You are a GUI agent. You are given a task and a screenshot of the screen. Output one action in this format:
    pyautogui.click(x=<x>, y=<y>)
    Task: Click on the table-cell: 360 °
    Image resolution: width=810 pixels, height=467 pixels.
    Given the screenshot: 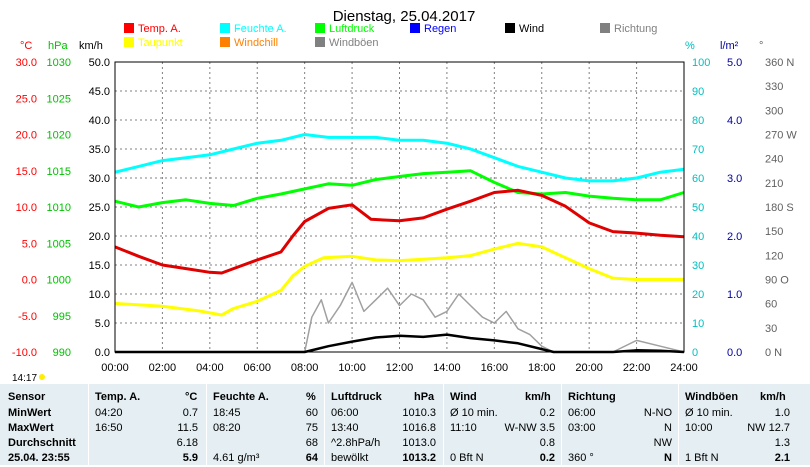 What is the action you would take?
    pyautogui.click(x=581, y=458)
    